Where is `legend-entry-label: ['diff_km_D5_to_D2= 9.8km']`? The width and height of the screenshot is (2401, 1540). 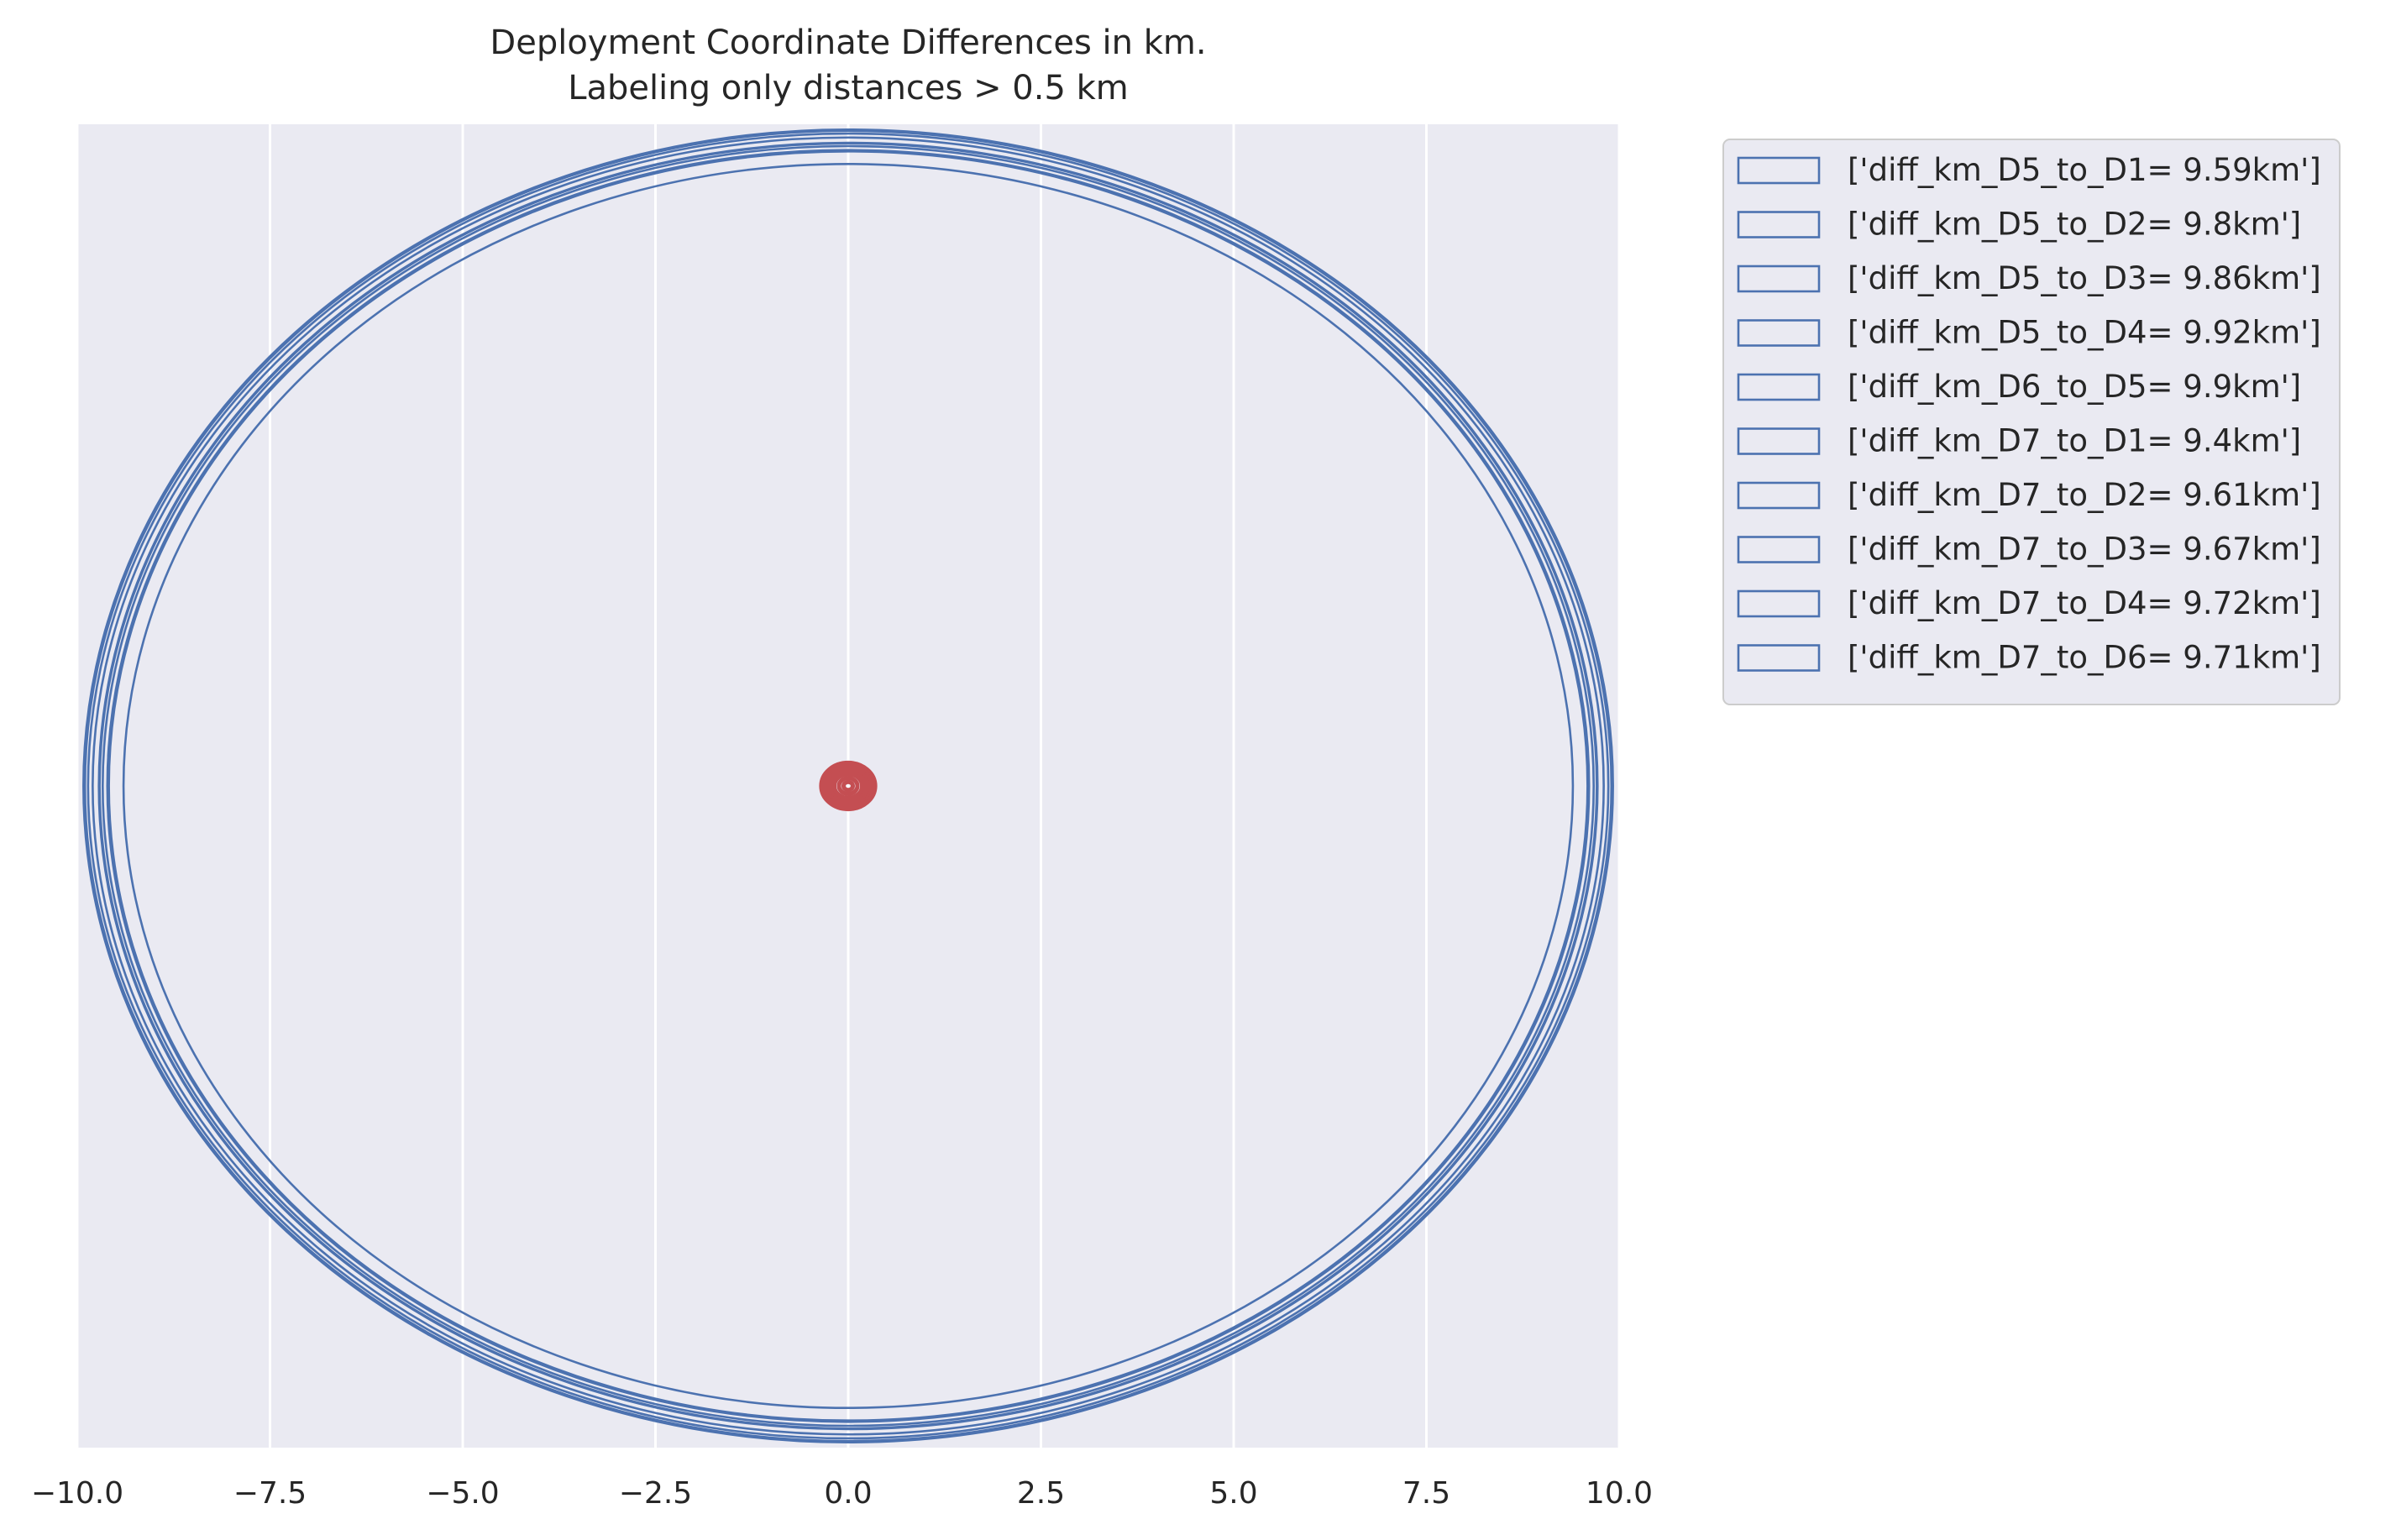
legend-entry-label: ['diff_km_D5_to_D2= 9.8km'] is located at coordinates (2074, 225).